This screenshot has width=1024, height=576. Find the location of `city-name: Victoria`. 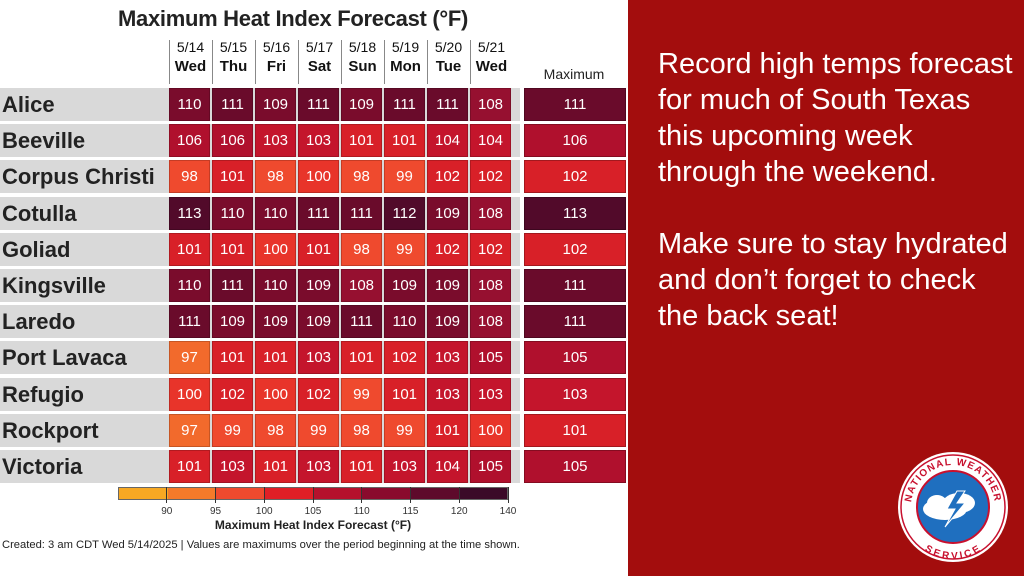

city-name: Victoria is located at coordinates (42, 466).